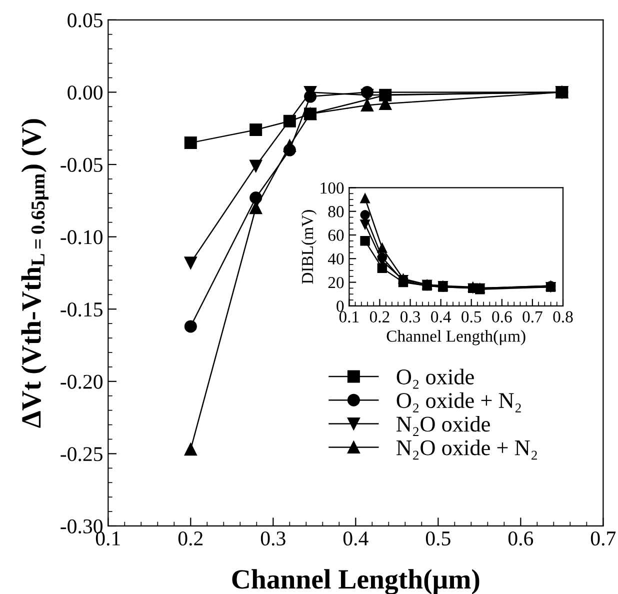 Image resolution: width=618 pixels, height=594 pixels. I want to click on legend-label: O₂ oxide + N₂, so click(458, 402).